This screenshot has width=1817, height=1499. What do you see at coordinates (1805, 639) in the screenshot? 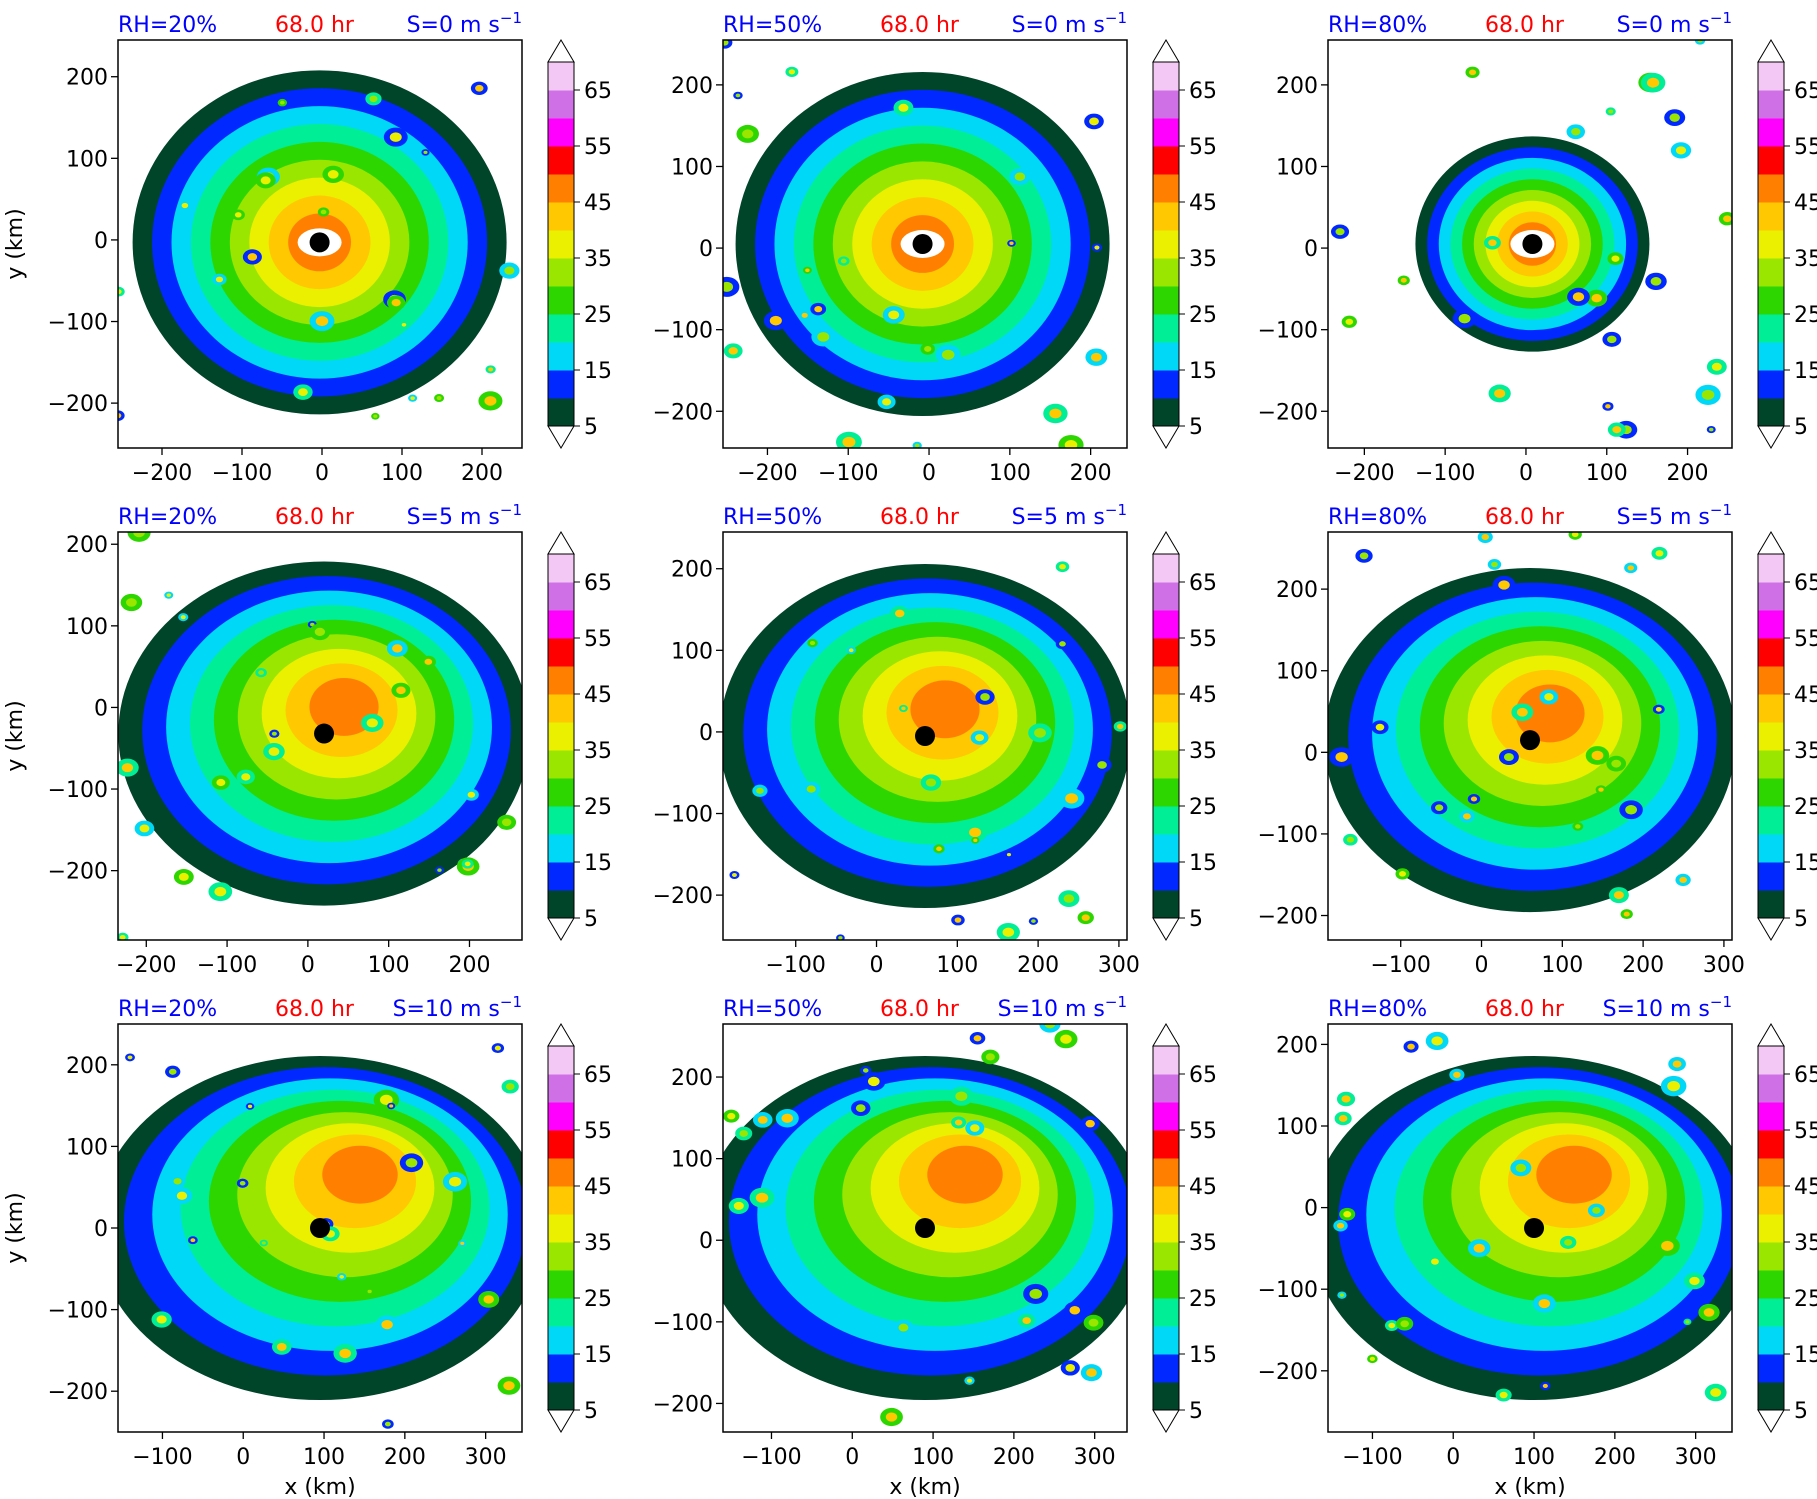
I see `colorbar-tick-label: 55` at bounding box center [1805, 639].